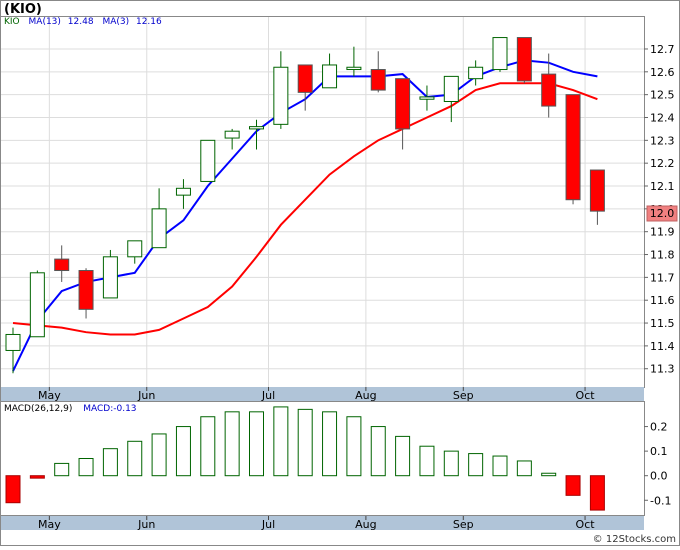 The height and width of the screenshot is (550, 680). I want to click on macd-x-tick-label: Sep, so click(463, 524).